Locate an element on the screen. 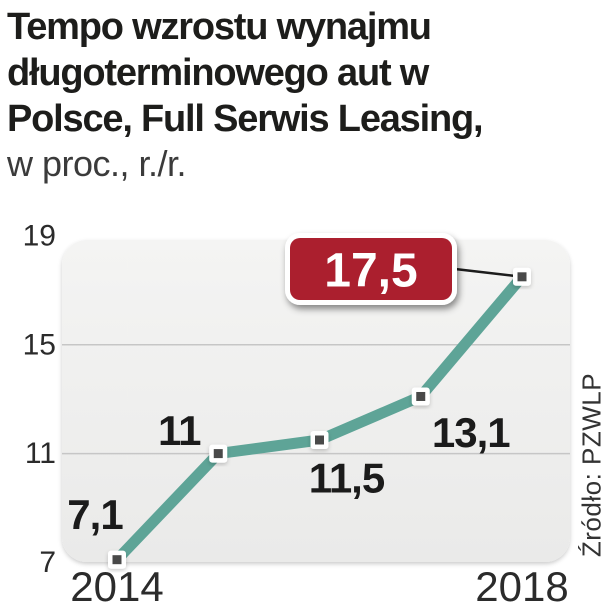 The image size is (614, 608). highlight-badge: 17,5 is located at coordinates (371, 269).